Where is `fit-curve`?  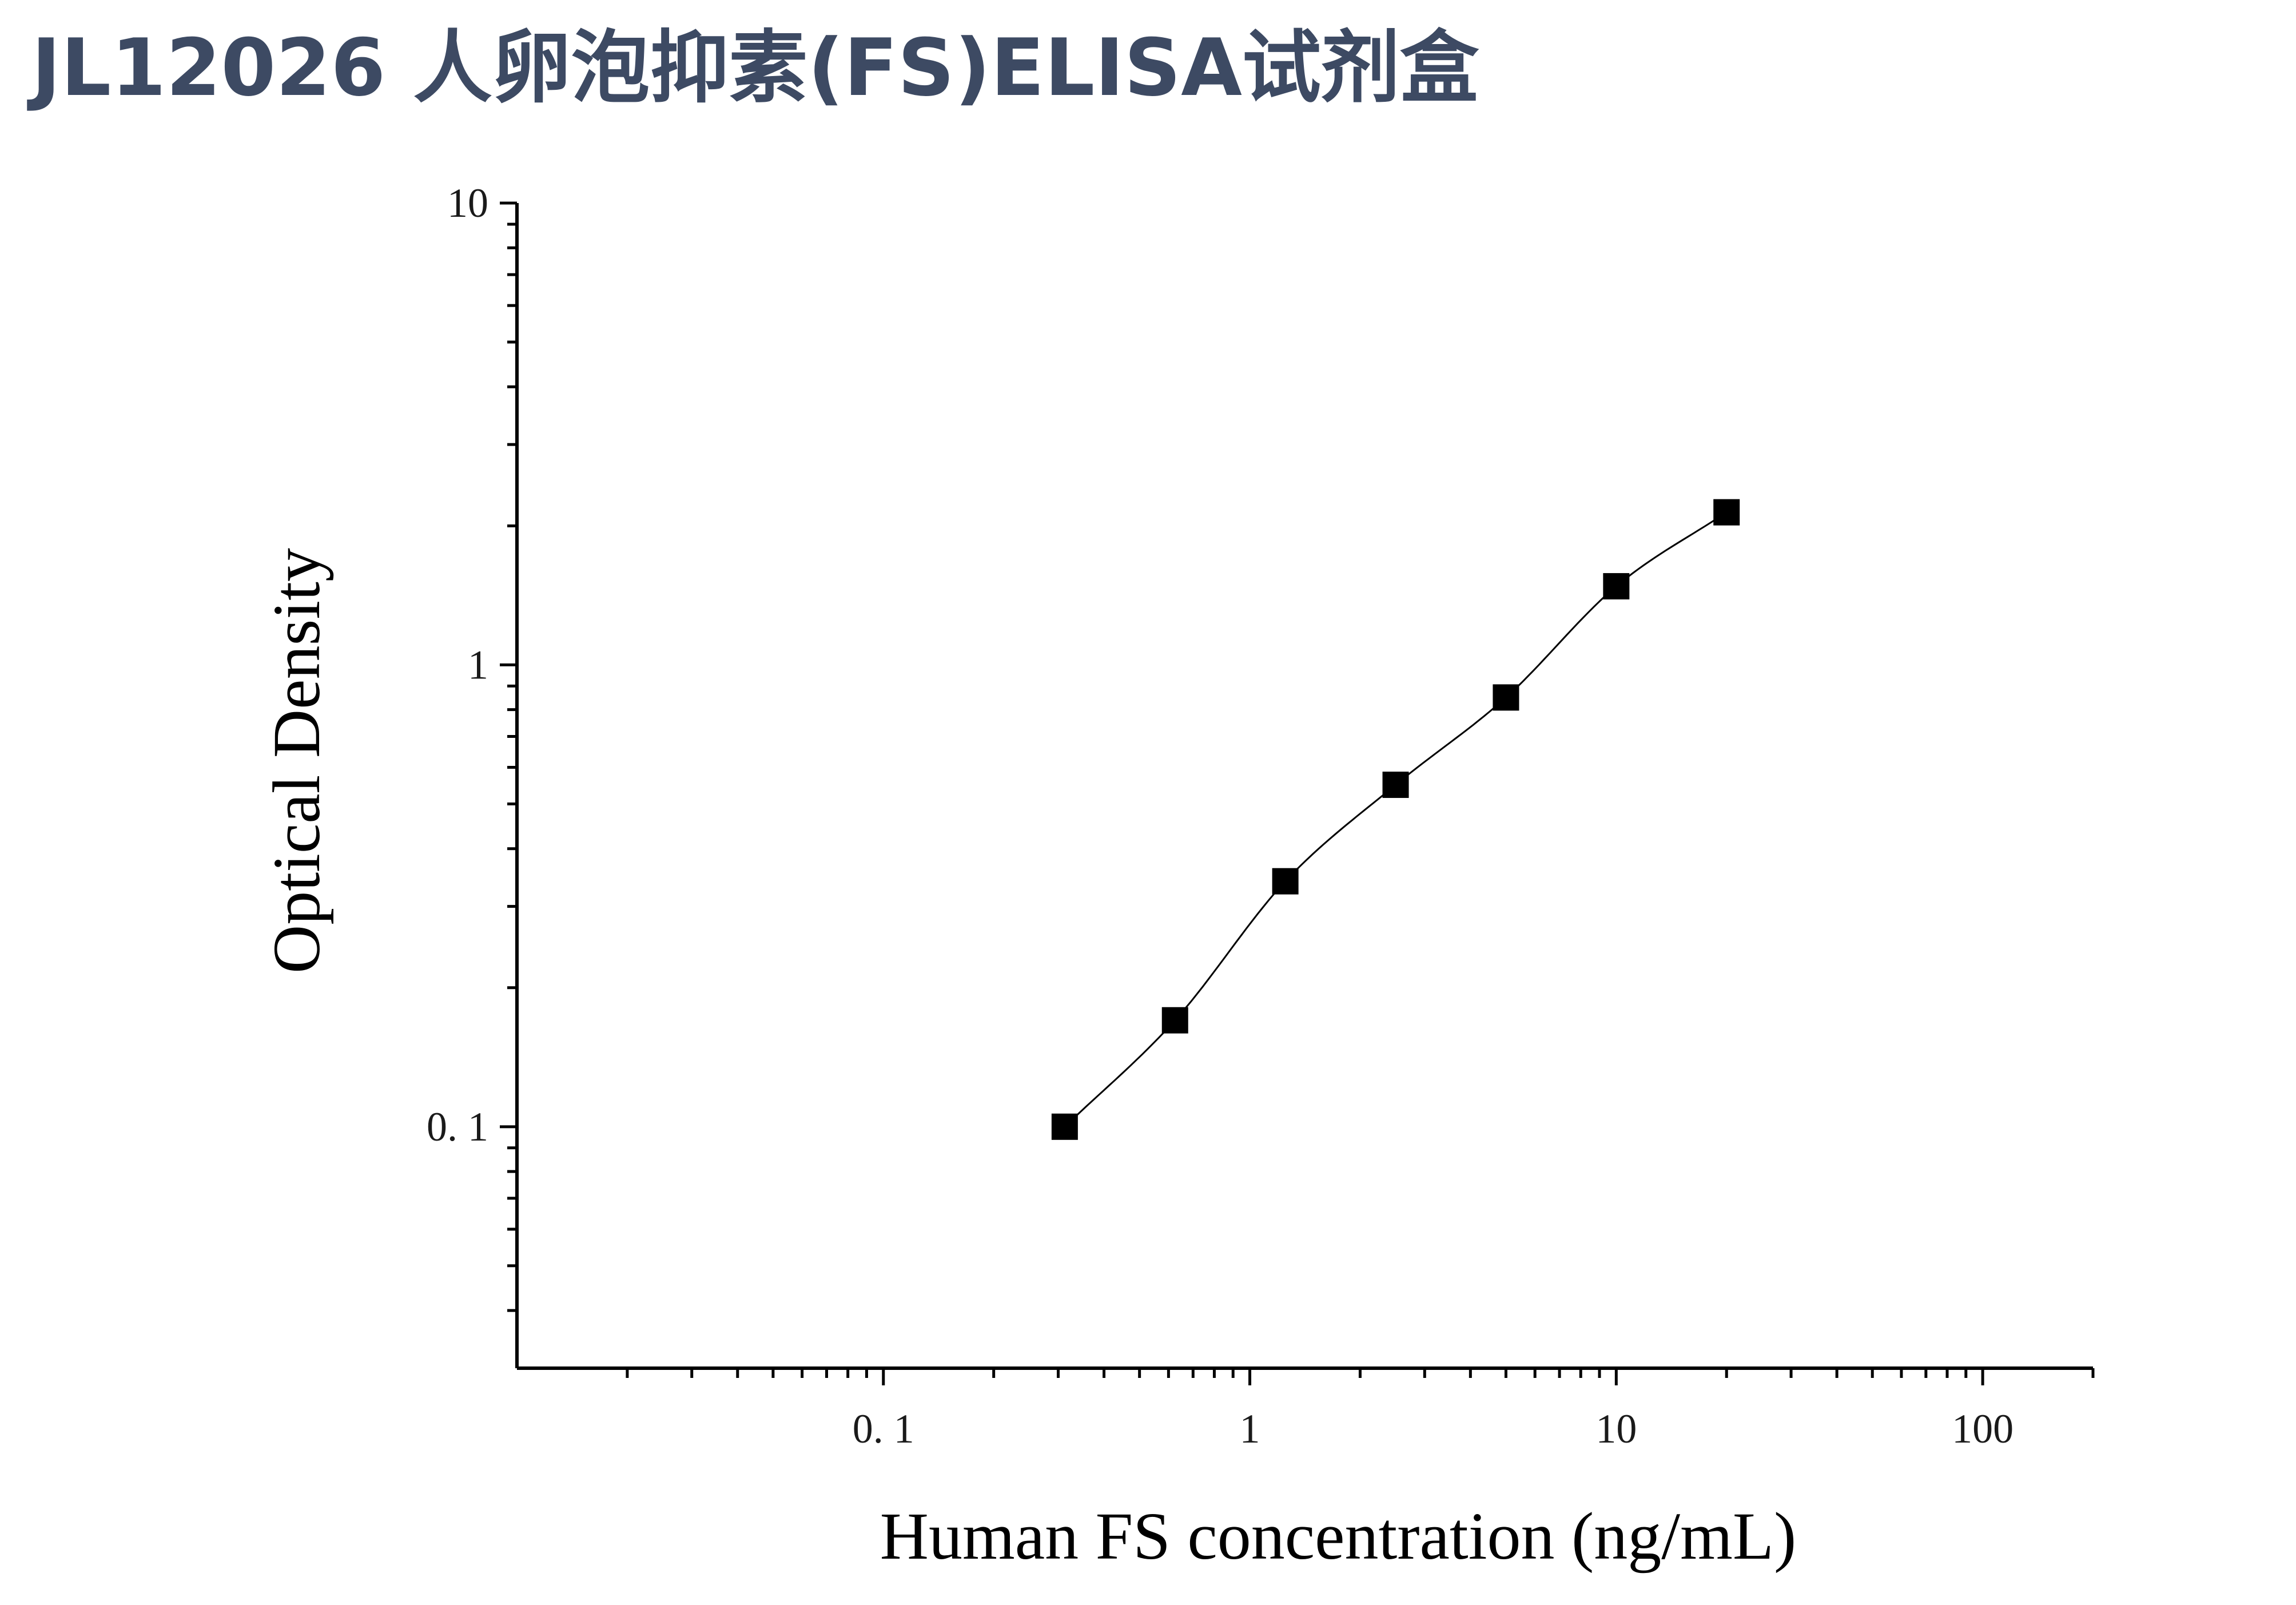
fit-curve is located at coordinates (1396, 819).